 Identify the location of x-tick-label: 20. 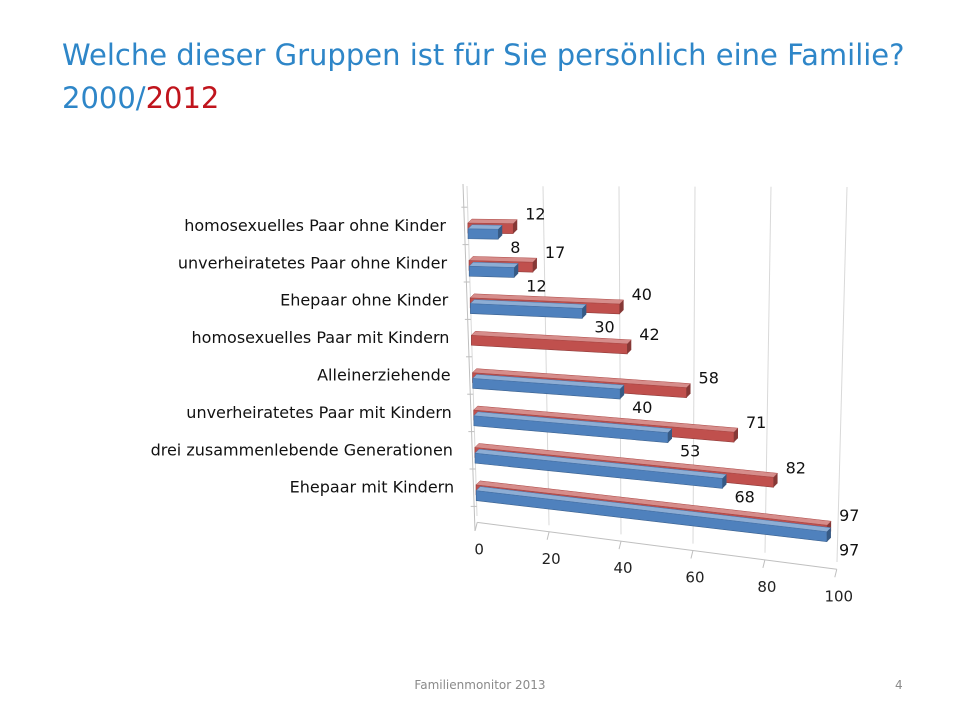
(551, 559).